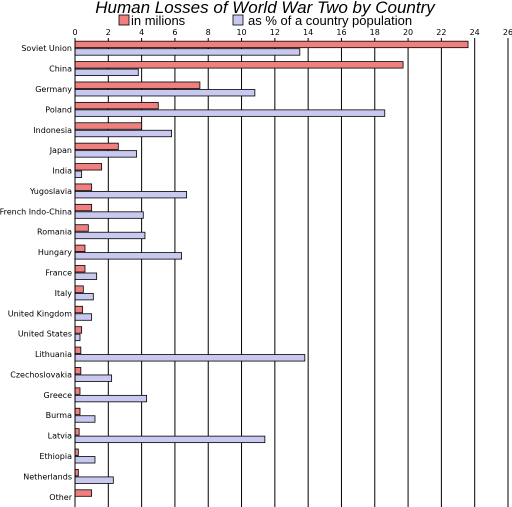 This screenshot has height=507, width=512. What do you see at coordinates (241, 32) in the screenshot?
I see `x-tick-label: 10` at bounding box center [241, 32].